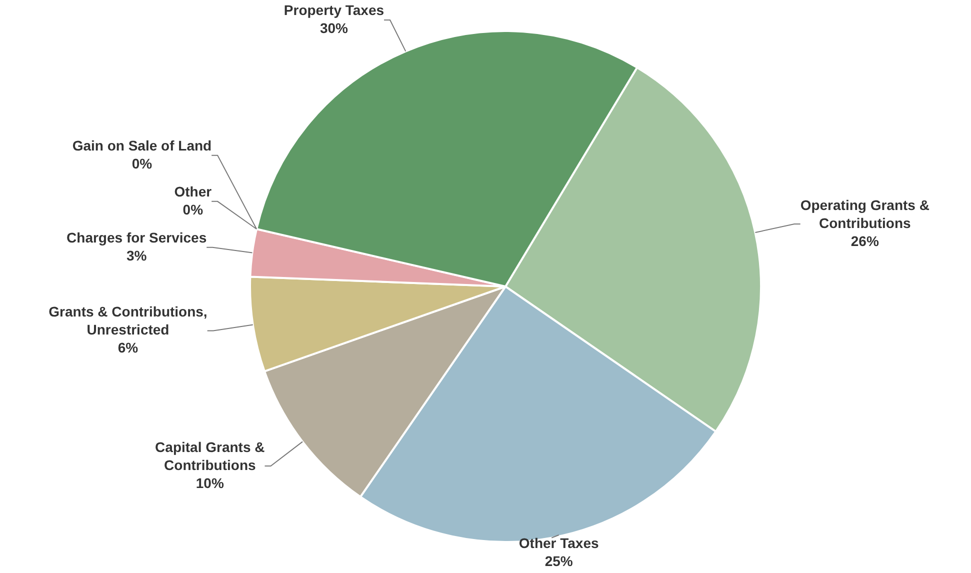  What do you see at coordinates (142, 145) in the screenshot?
I see `category-label: Gain on Sale of Land` at bounding box center [142, 145].